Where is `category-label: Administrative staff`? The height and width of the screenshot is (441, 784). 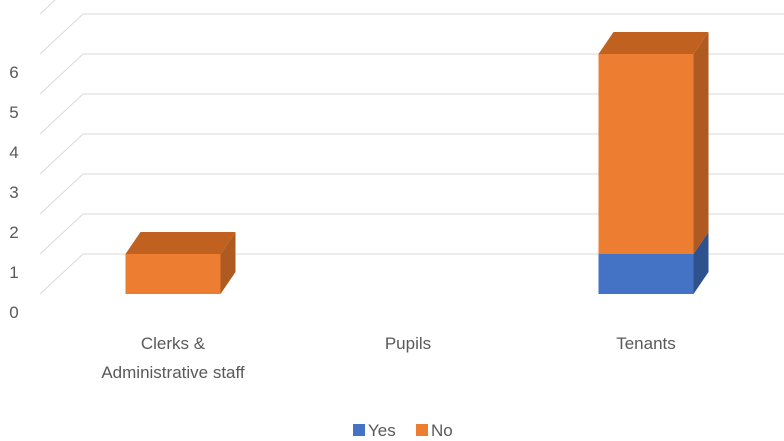
category-label: Administrative staff is located at coordinates (173, 372).